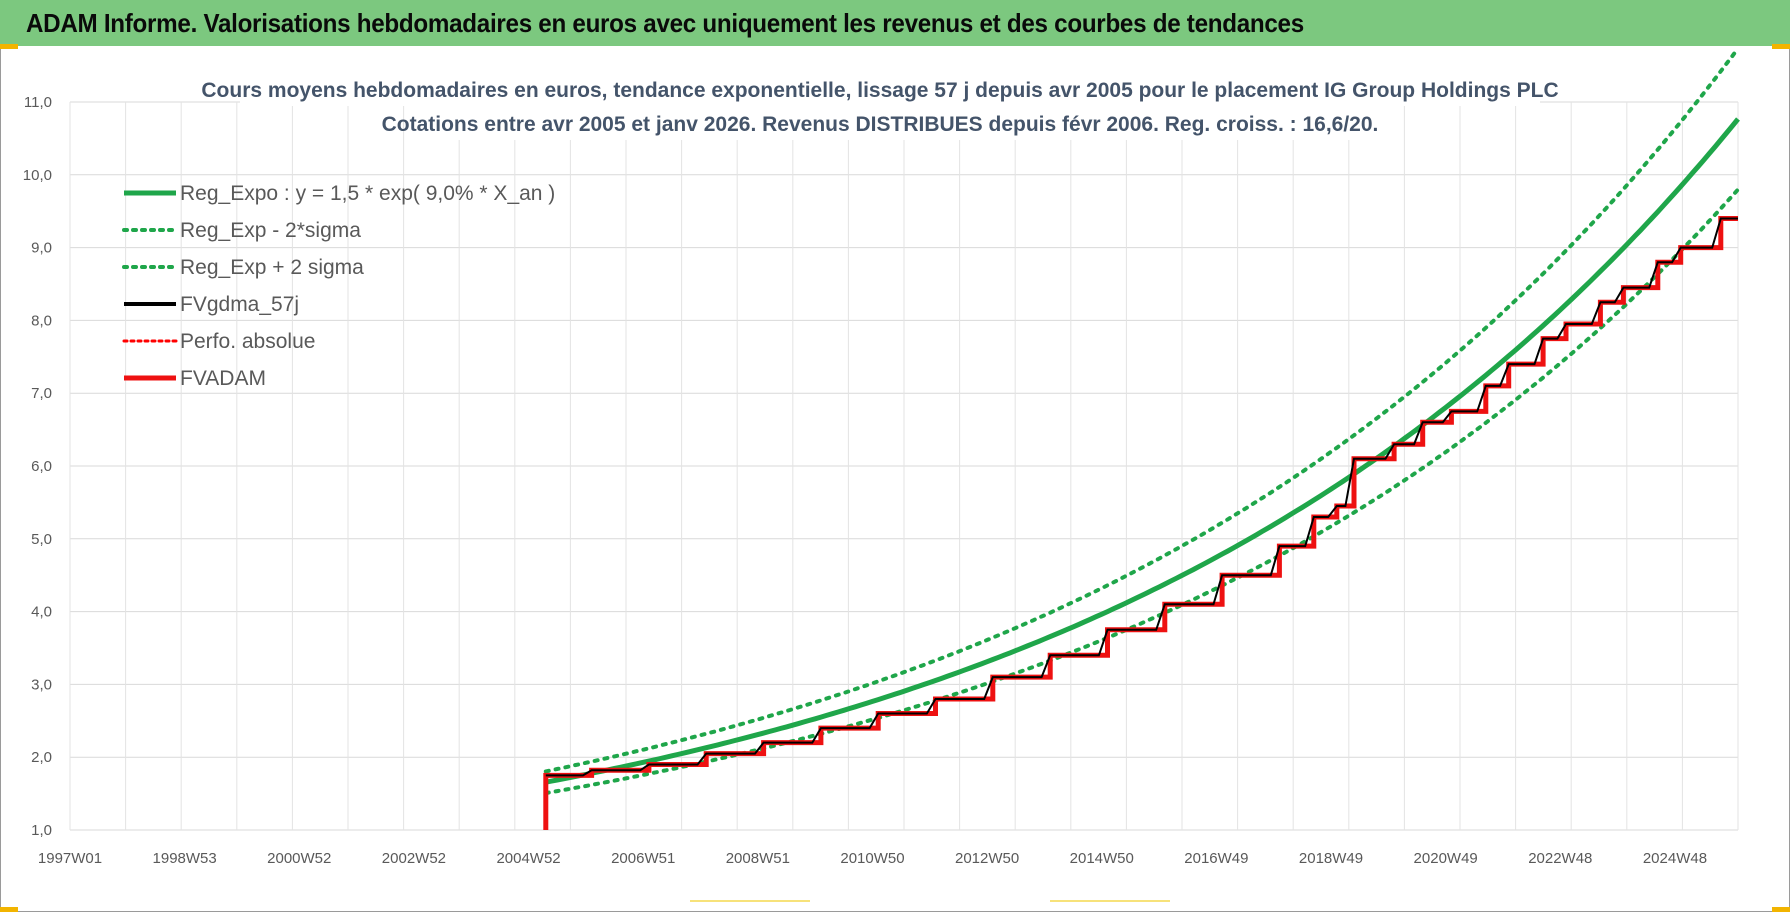  I want to click on y-tick-label: 4,0, so click(41, 612).